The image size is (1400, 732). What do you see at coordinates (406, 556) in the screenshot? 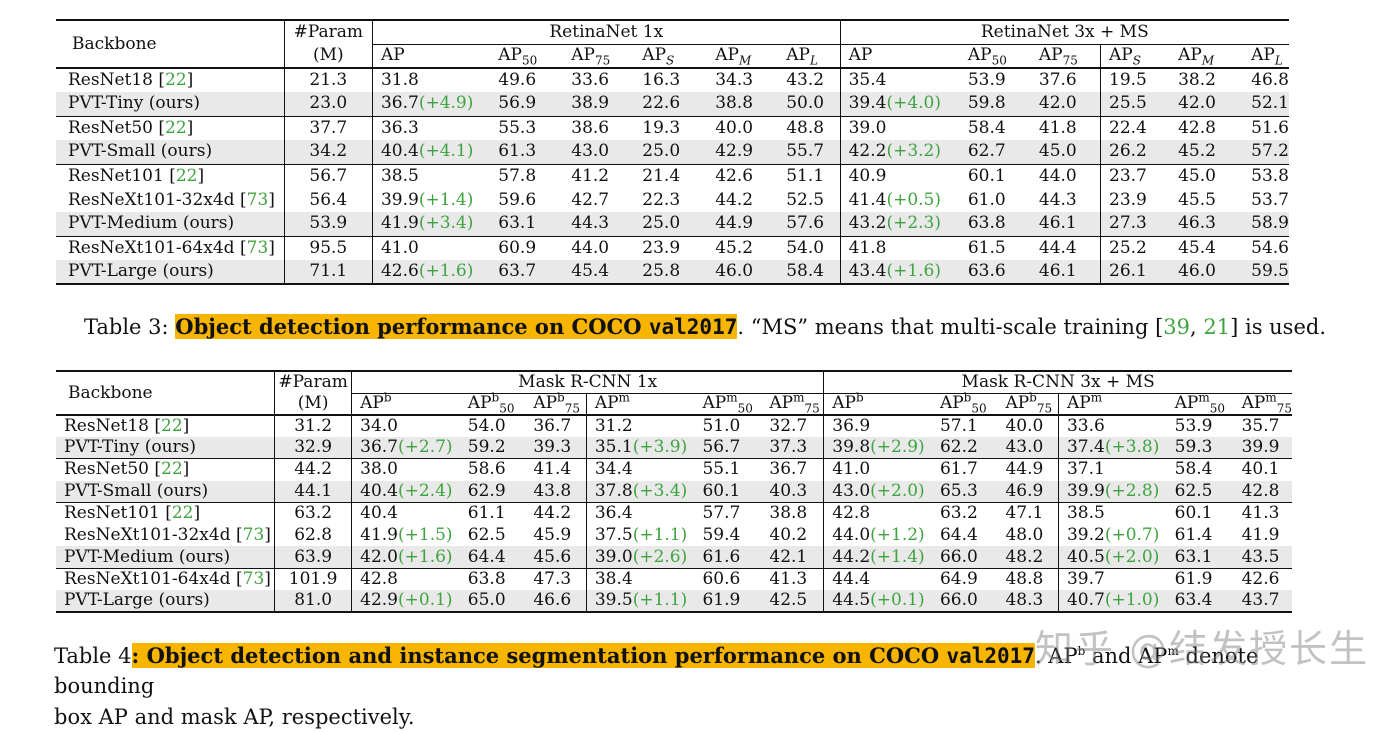
I see `metric-cell: 42.0(+1.6)` at bounding box center [406, 556].